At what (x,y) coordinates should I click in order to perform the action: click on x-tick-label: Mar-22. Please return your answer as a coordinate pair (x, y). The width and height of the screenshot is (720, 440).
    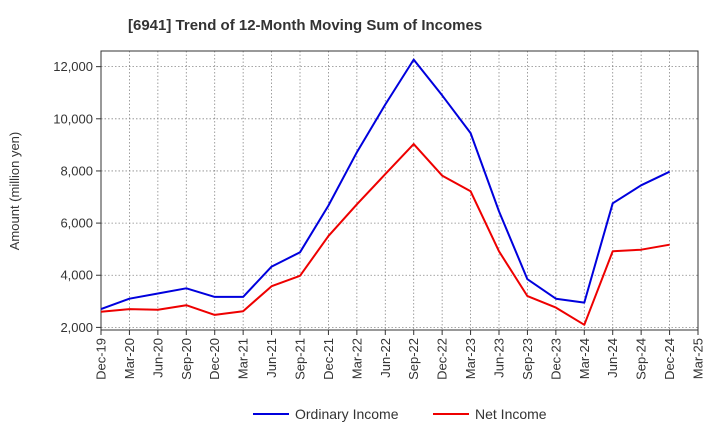
    Looking at the image, I should click on (356, 358).